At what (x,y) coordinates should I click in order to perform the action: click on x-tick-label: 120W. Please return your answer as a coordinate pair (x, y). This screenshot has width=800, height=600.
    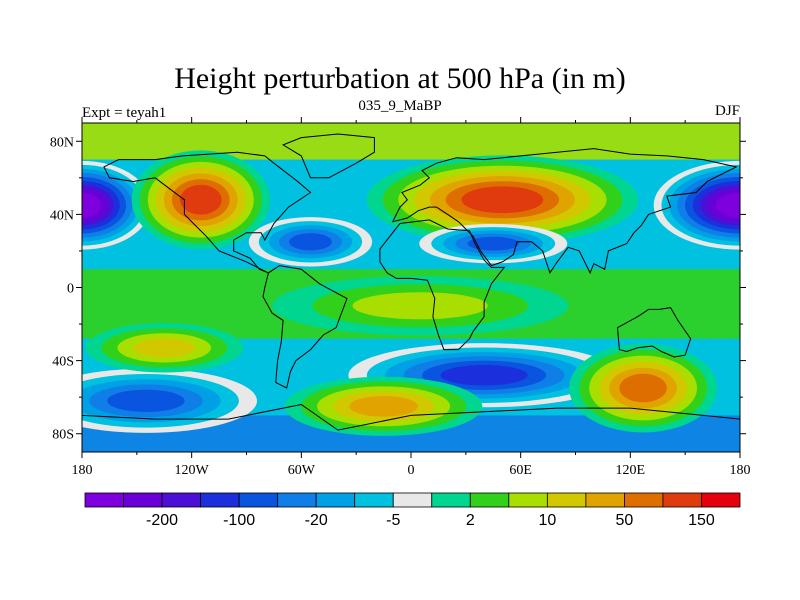
    Looking at the image, I should click on (192, 470).